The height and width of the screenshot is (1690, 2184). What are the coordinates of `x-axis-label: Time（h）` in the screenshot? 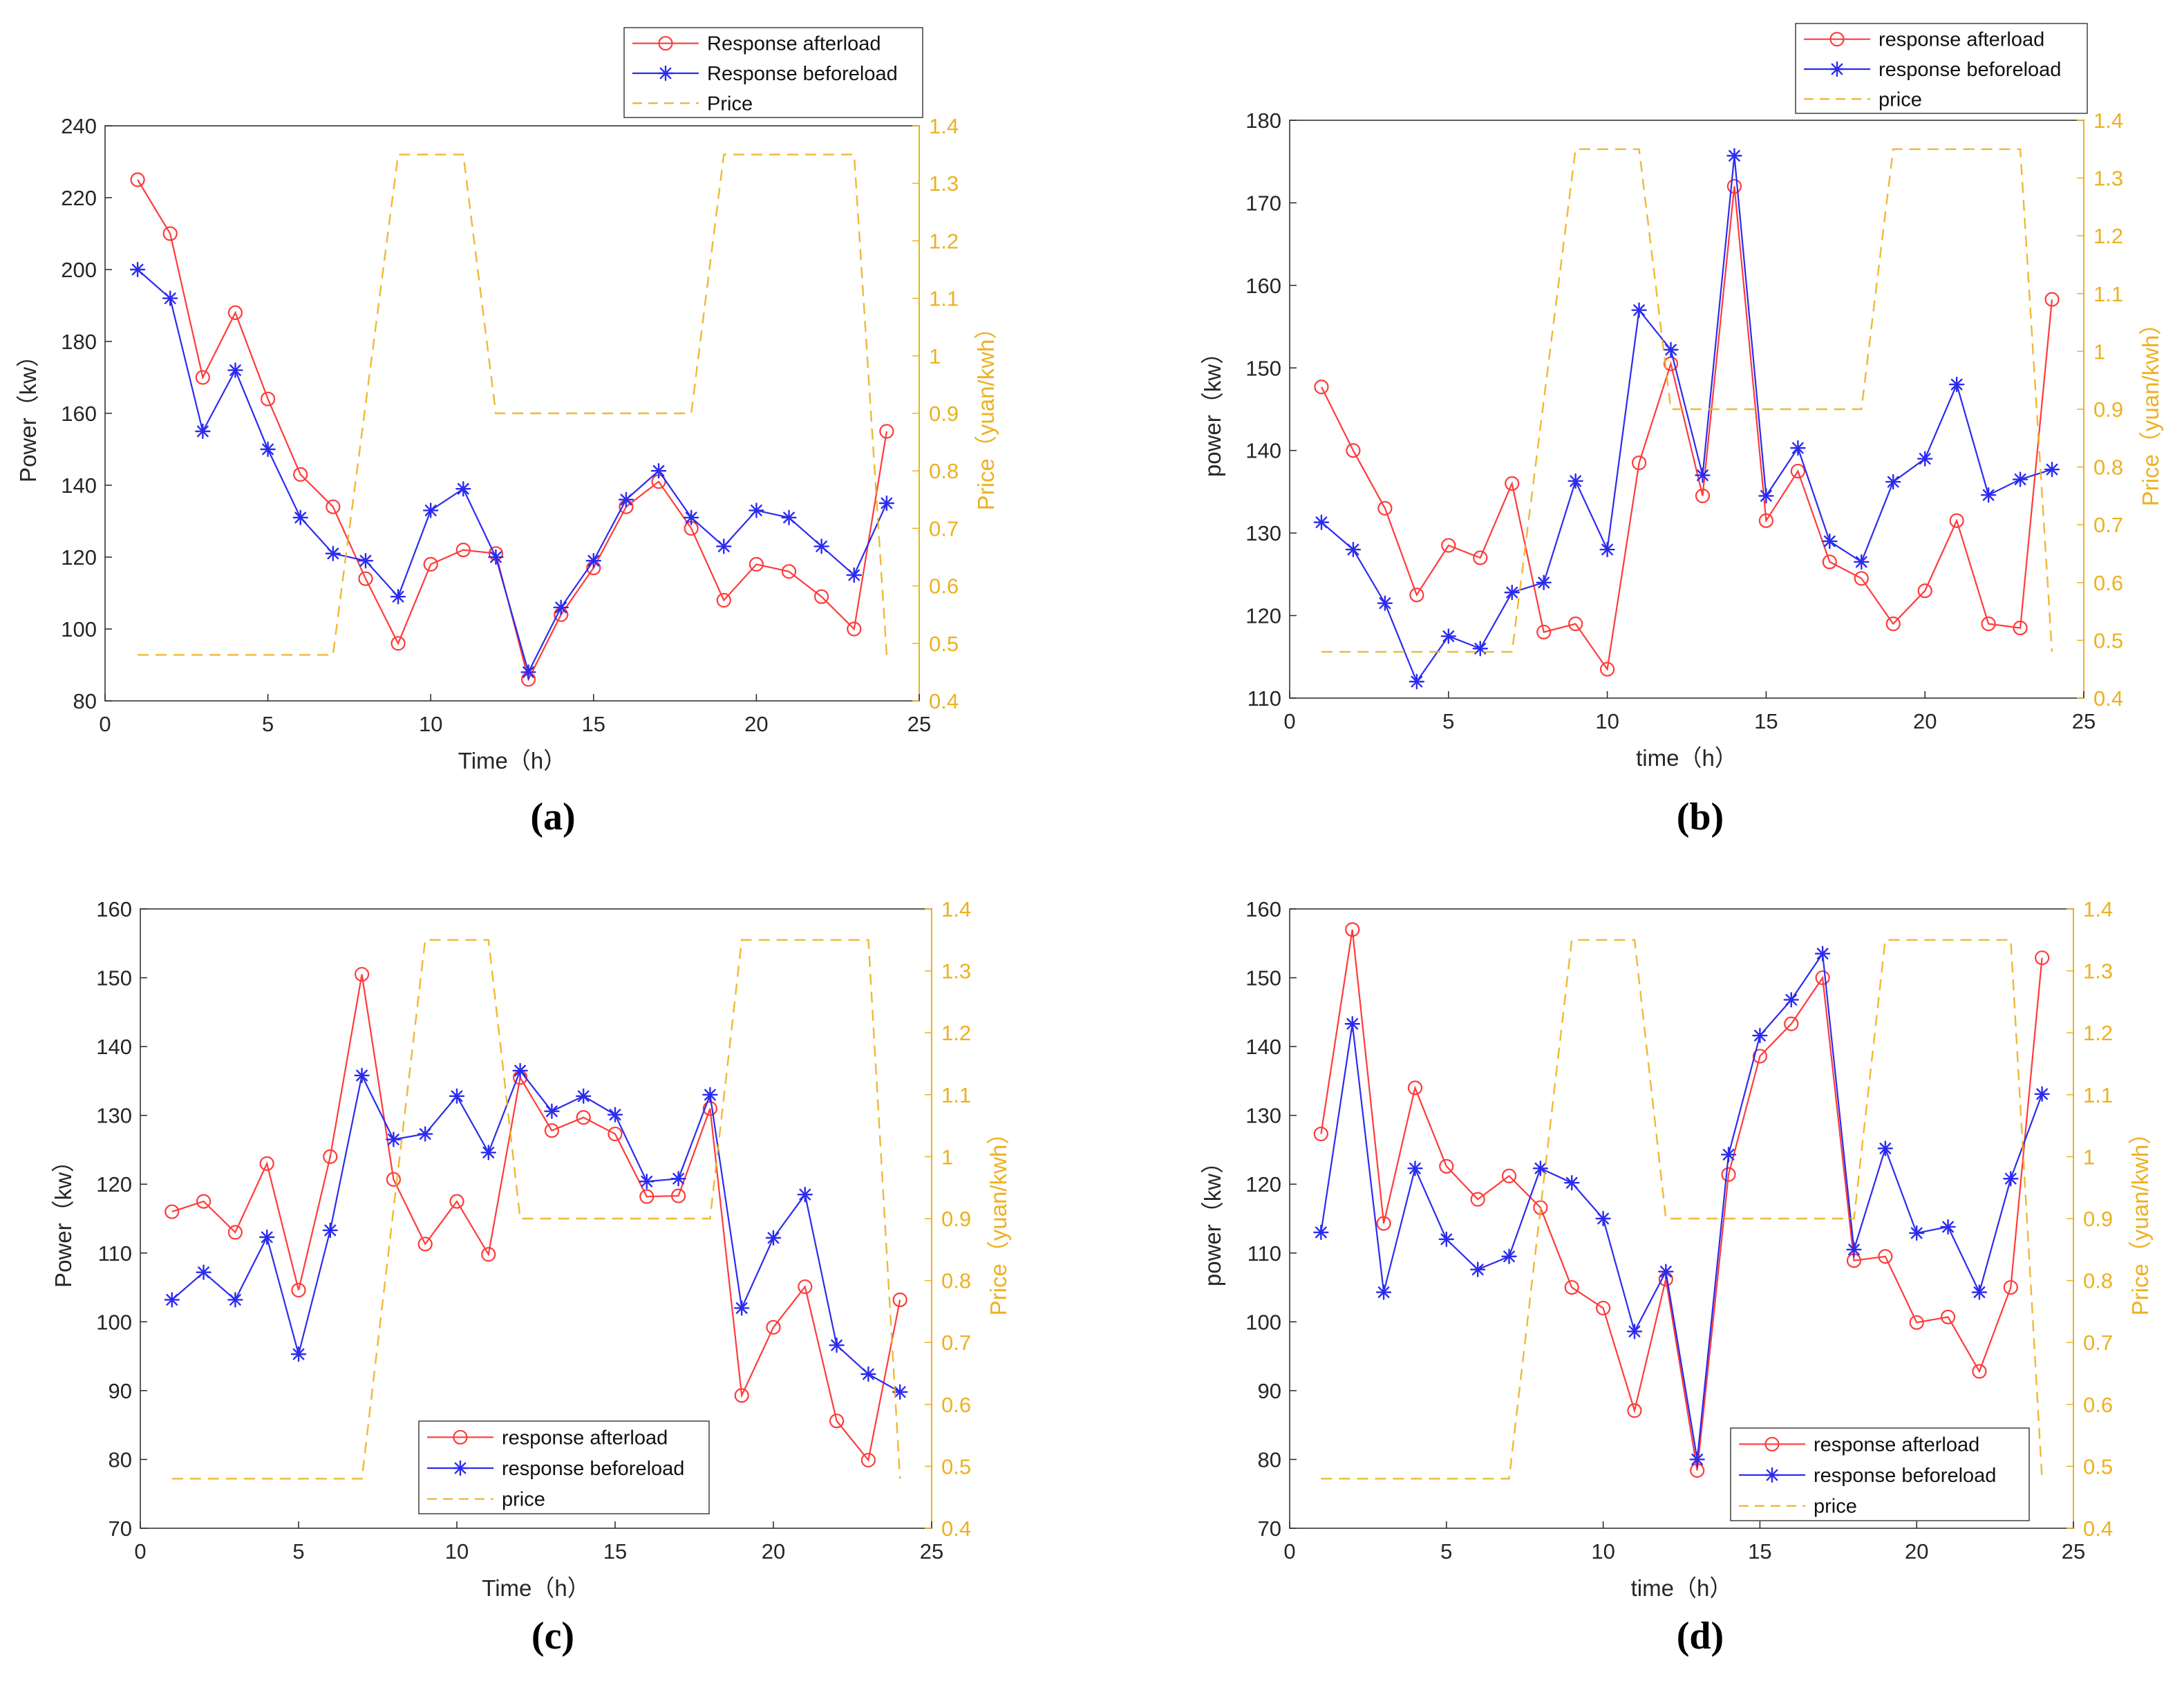 It's located at (536, 1588).